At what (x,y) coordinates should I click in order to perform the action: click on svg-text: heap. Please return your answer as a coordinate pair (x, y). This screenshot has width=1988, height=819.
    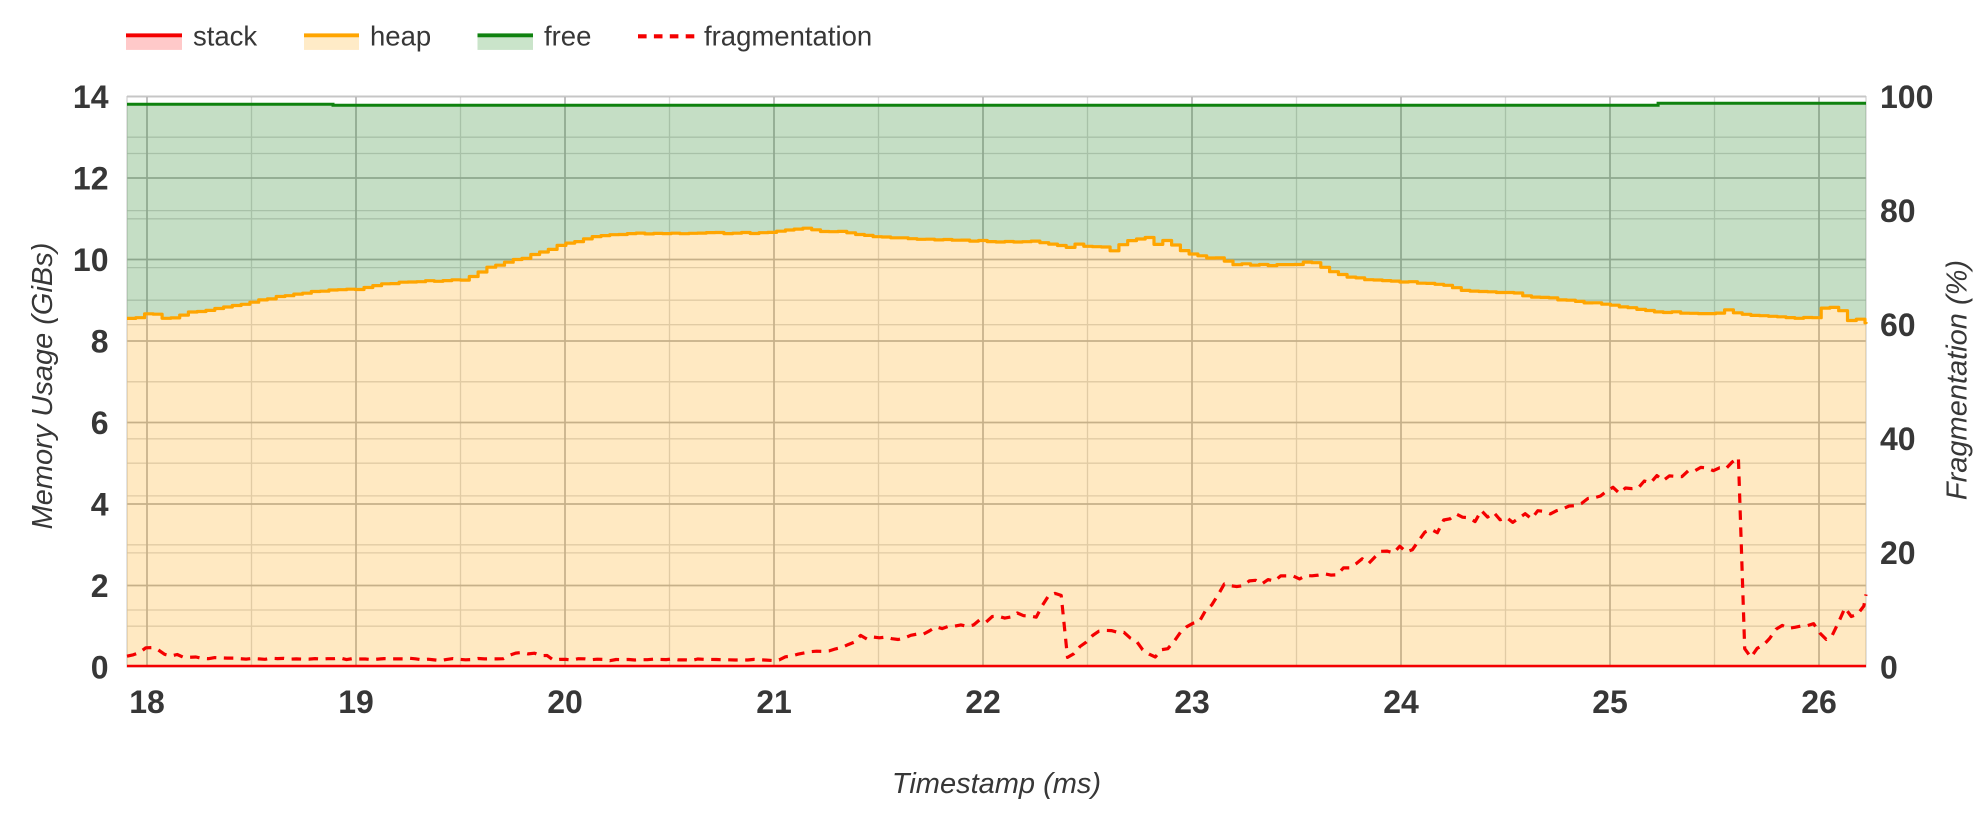
    Looking at the image, I should click on (400, 36).